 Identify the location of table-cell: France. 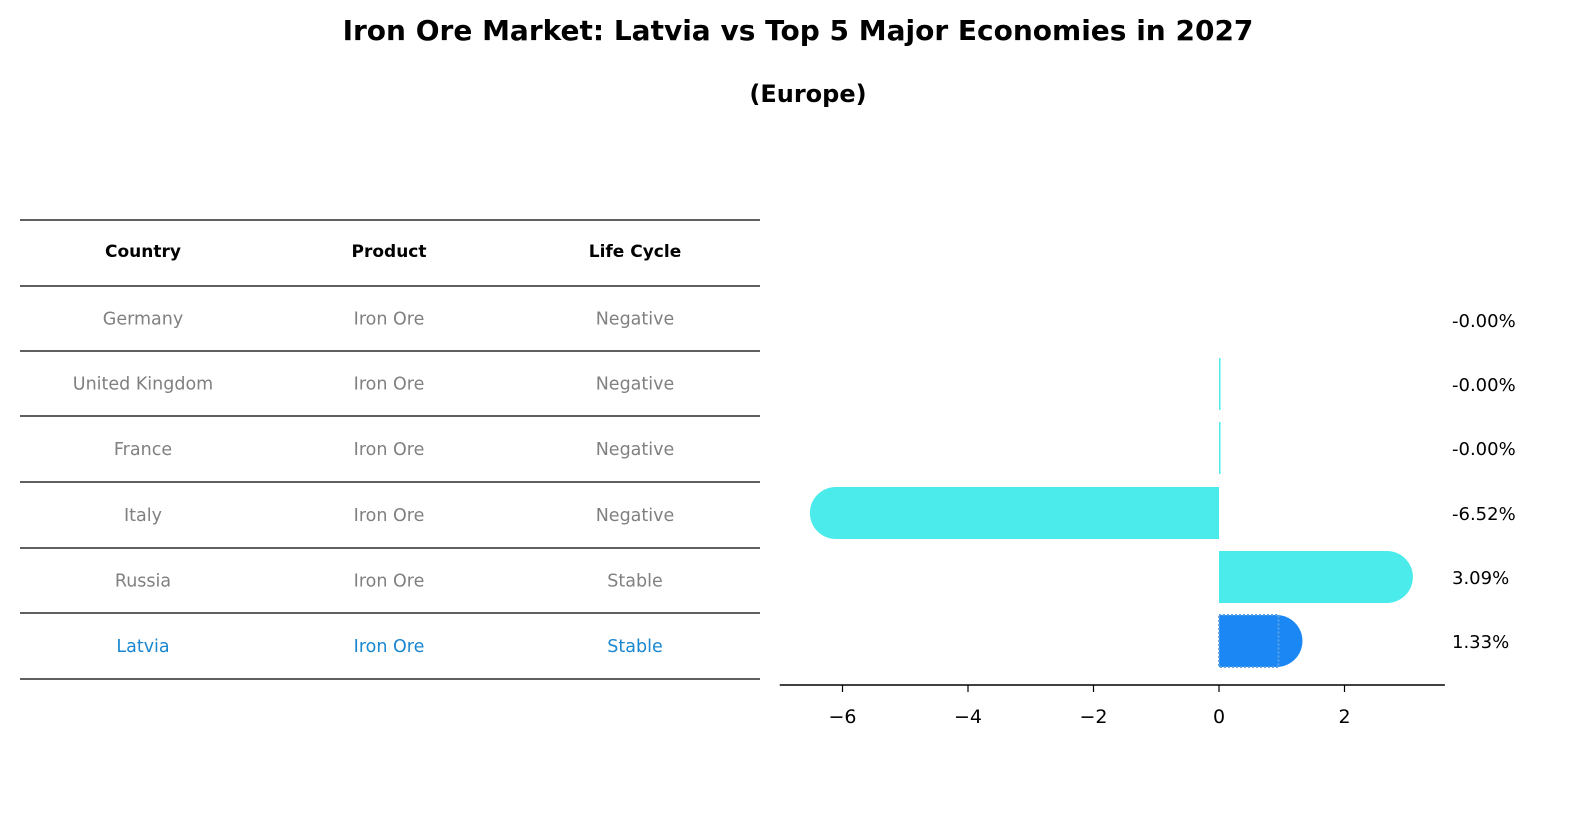
(143, 450).